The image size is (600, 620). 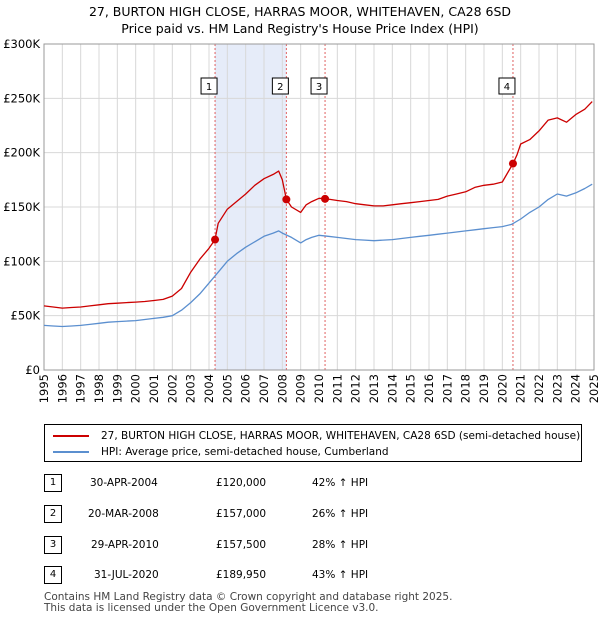 I want to click on x-tick-label: 2002, so click(x=172, y=388).